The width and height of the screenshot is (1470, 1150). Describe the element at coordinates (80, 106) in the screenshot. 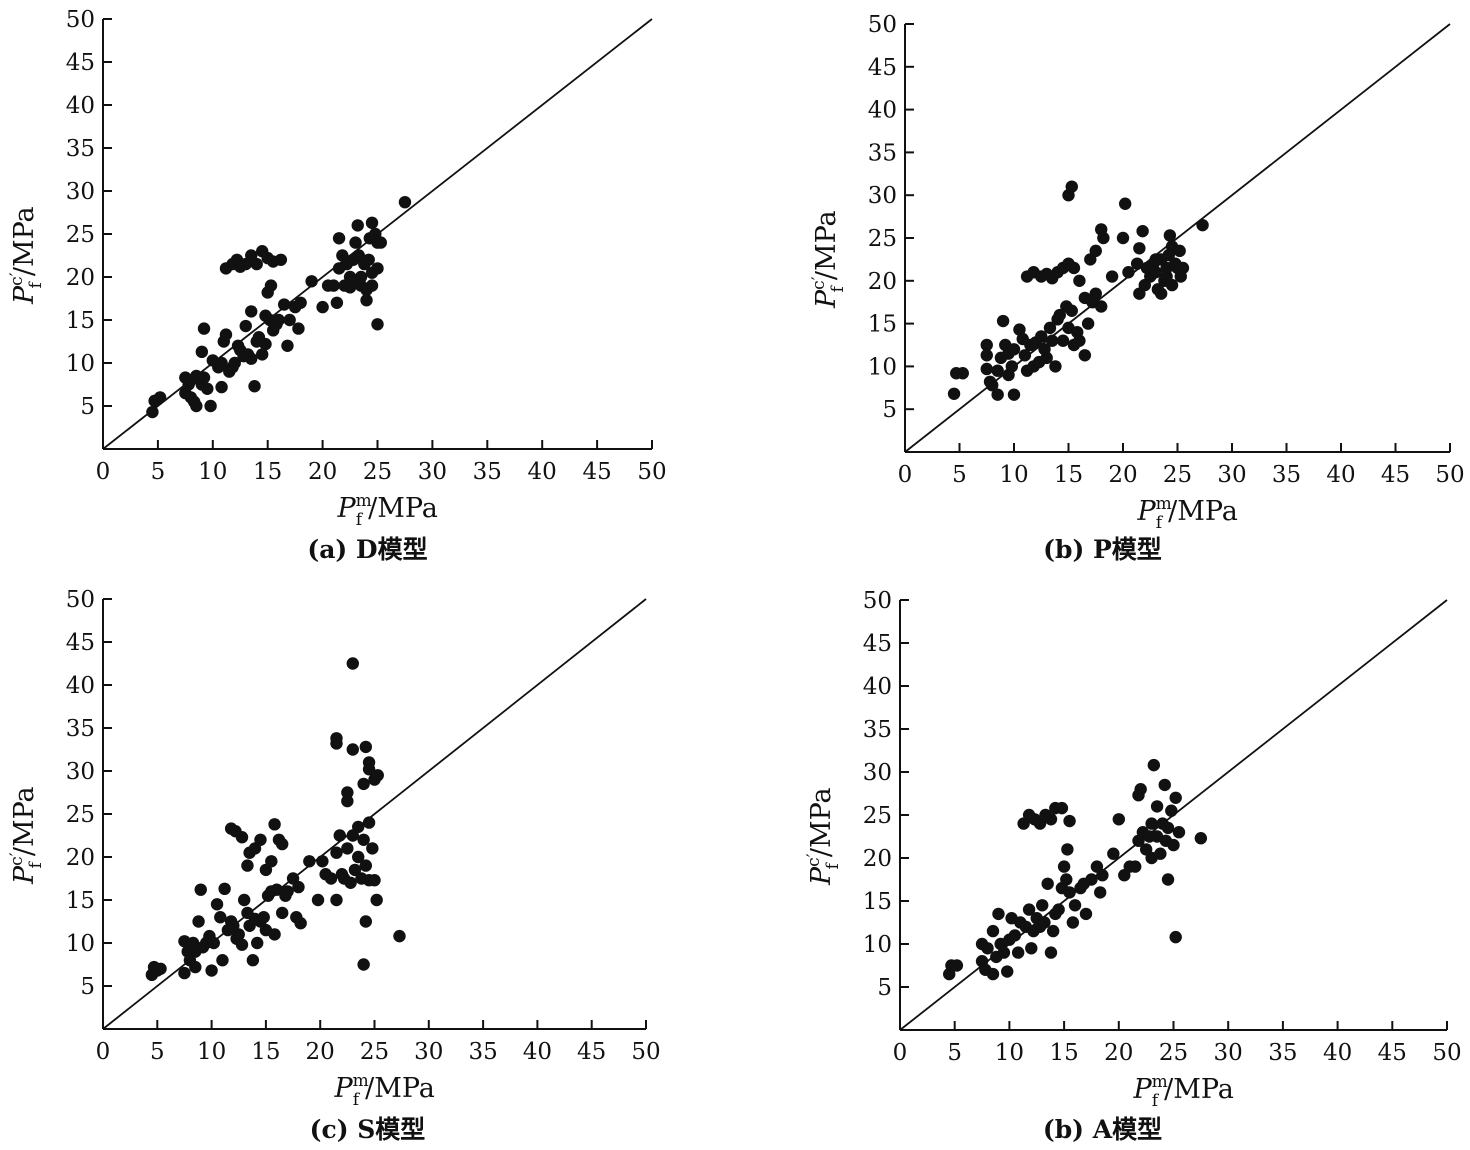

I see `y-tick-label: 40` at that location.